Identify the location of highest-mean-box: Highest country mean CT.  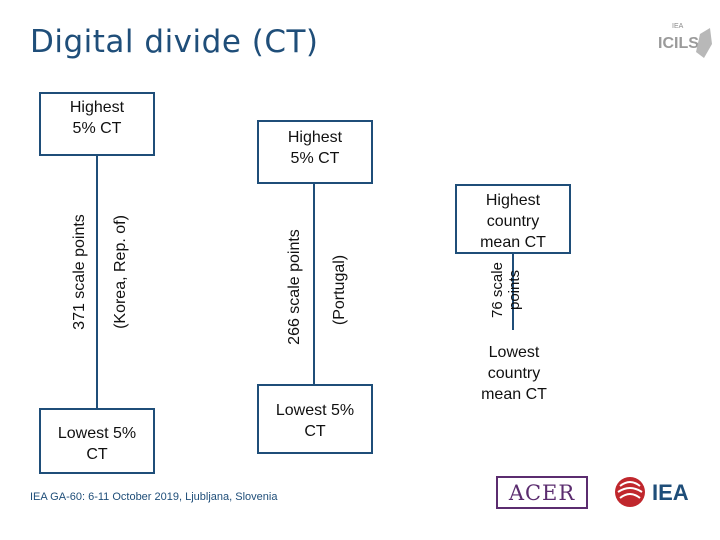
(513, 219).